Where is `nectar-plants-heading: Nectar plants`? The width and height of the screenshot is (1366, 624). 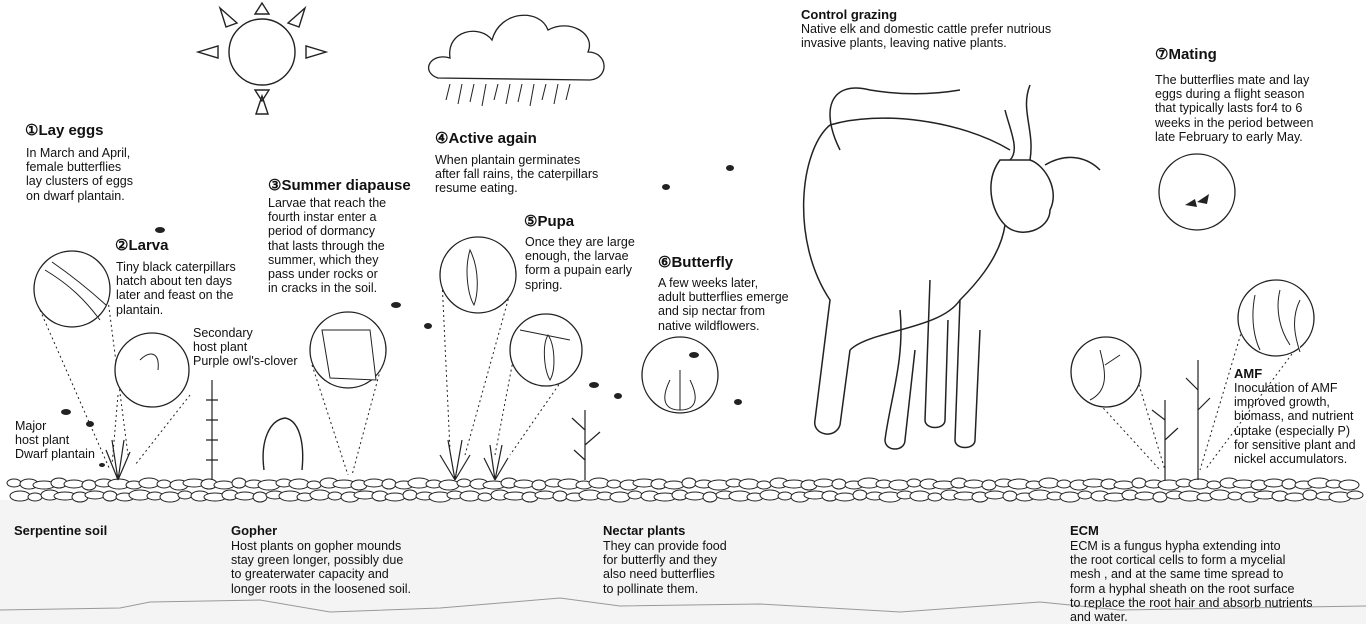
nectar-plants-heading: Nectar plants is located at coordinates (644, 530).